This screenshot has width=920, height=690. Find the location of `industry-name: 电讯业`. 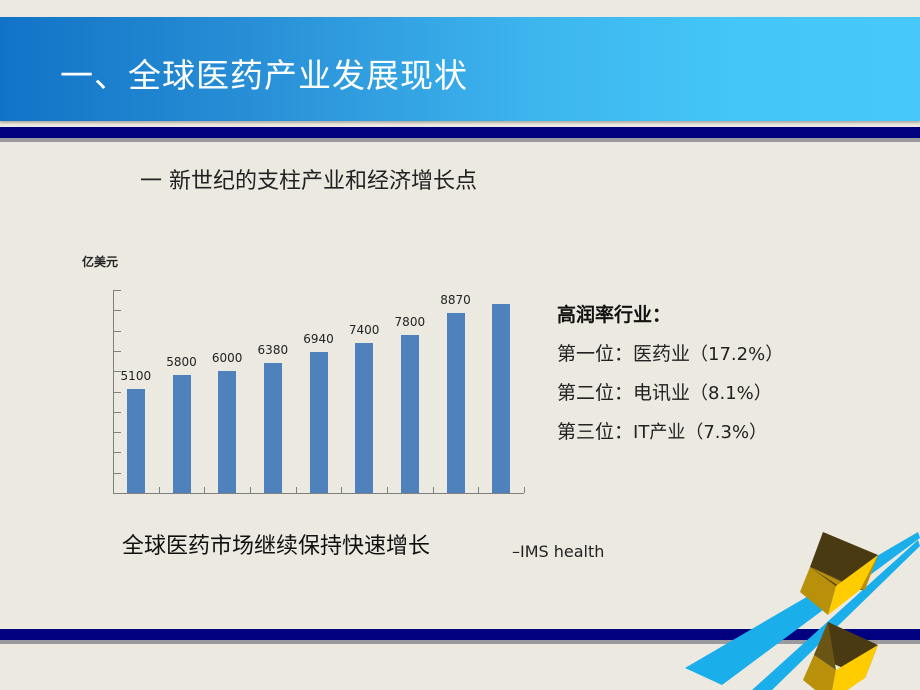

industry-name: 电讯业 is located at coordinates (662, 393).